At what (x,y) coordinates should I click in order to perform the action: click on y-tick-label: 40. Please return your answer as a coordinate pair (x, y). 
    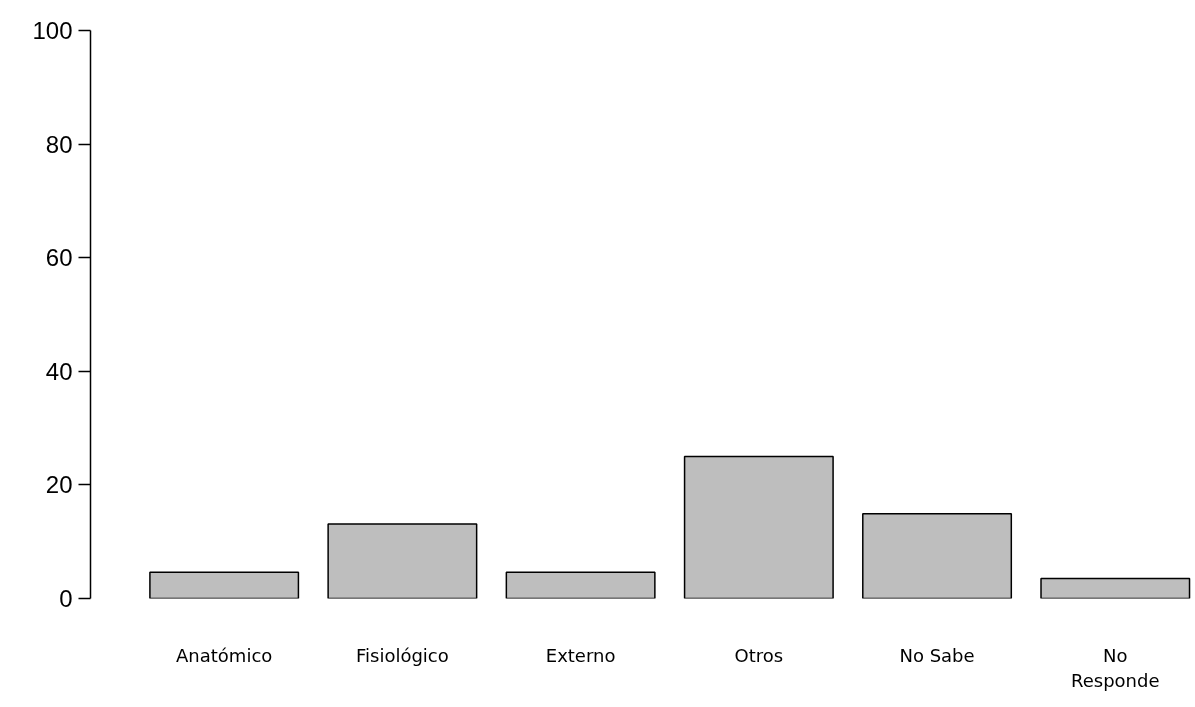
    Looking at the image, I should click on (59, 371).